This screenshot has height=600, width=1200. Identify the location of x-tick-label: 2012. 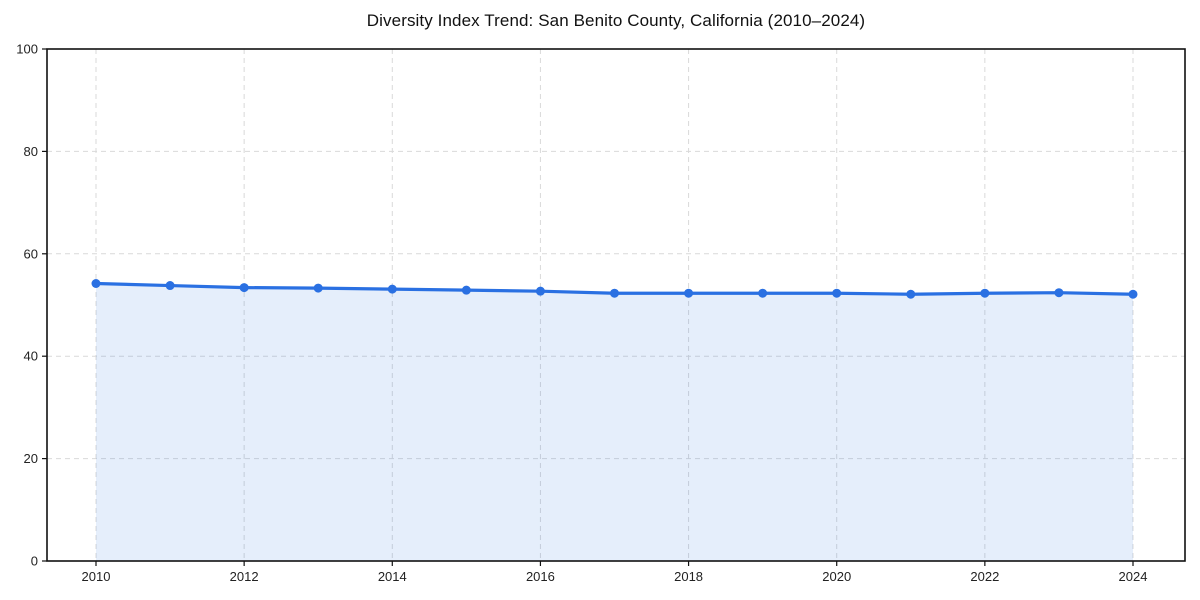
(244, 576).